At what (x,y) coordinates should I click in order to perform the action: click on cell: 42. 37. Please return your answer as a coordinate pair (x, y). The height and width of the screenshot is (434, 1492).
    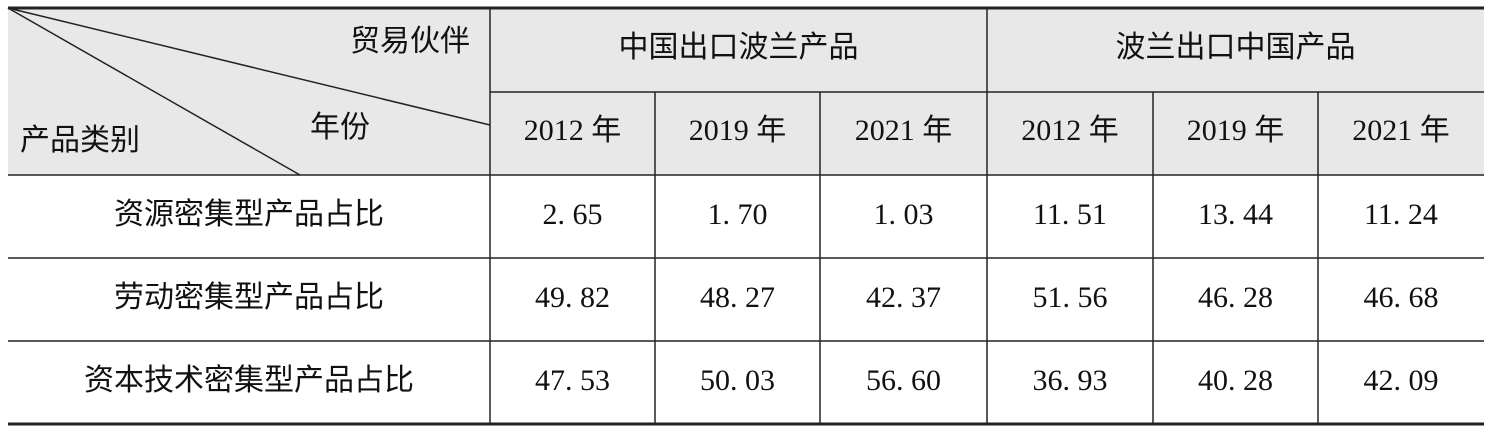
    Looking at the image, I should click on (903, 297).